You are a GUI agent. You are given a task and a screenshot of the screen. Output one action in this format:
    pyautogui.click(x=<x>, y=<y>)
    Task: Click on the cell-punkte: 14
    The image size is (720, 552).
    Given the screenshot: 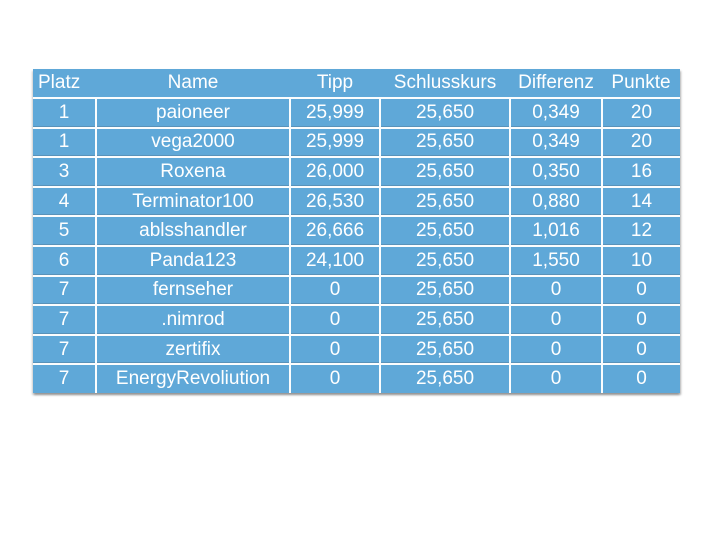 What is the action you would take?
    pyautogui.click(x=640, y=201)
    